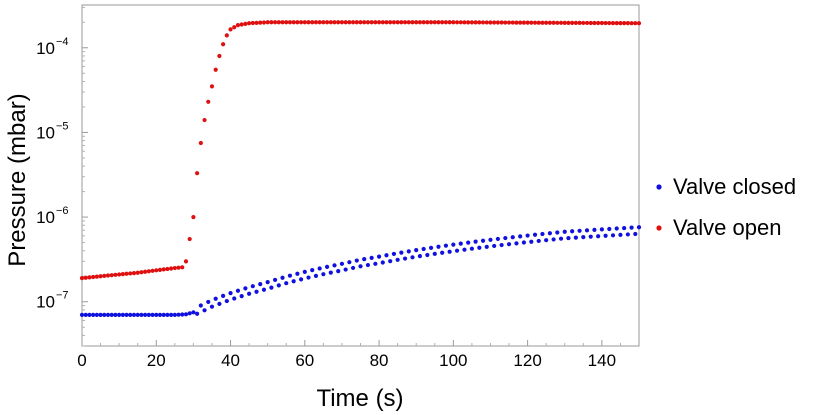  Describe the element at coordinates (359, 398) in the screenshot. I see `x-axis-title: Time (s)` at that location.